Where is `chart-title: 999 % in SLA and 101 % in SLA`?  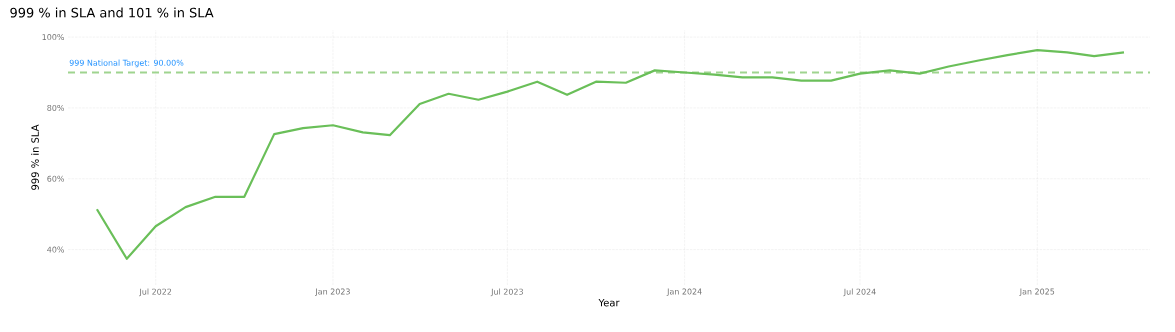
chart-title: 999 % in SLA and 101 % in SLA is located at coordinates (112, 12).